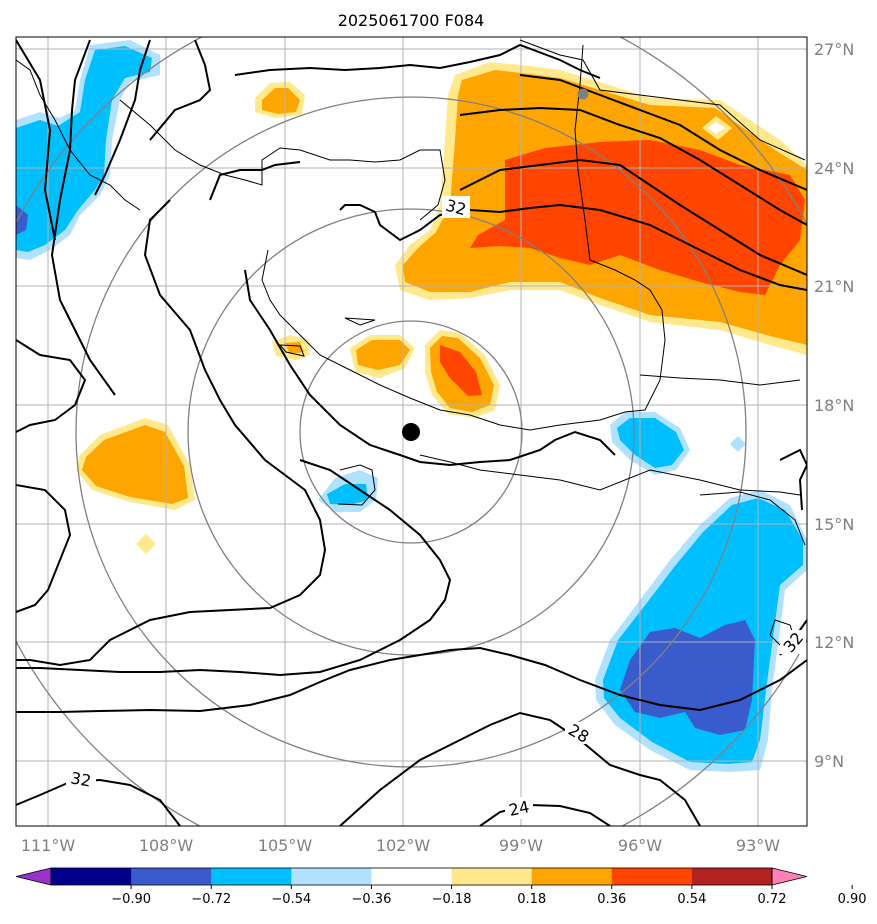 The height and width of the screenshot is (924, 877). Describe the element at coordinates (403, 845) in the screenshot. I see `lon-tick-label: 102°W` at that location.